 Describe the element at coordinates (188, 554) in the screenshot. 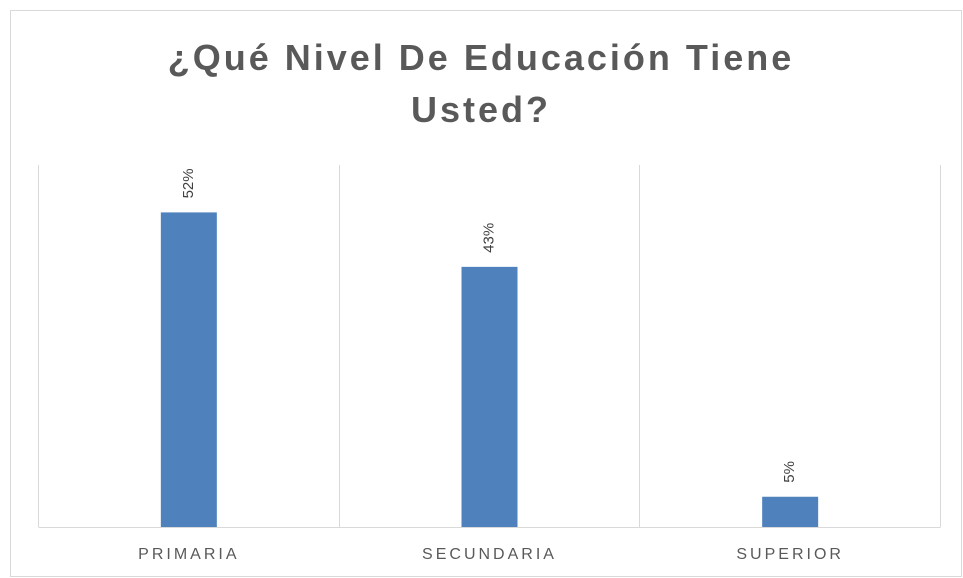

I see `x-tick-label: PRIMARIA` at that location.